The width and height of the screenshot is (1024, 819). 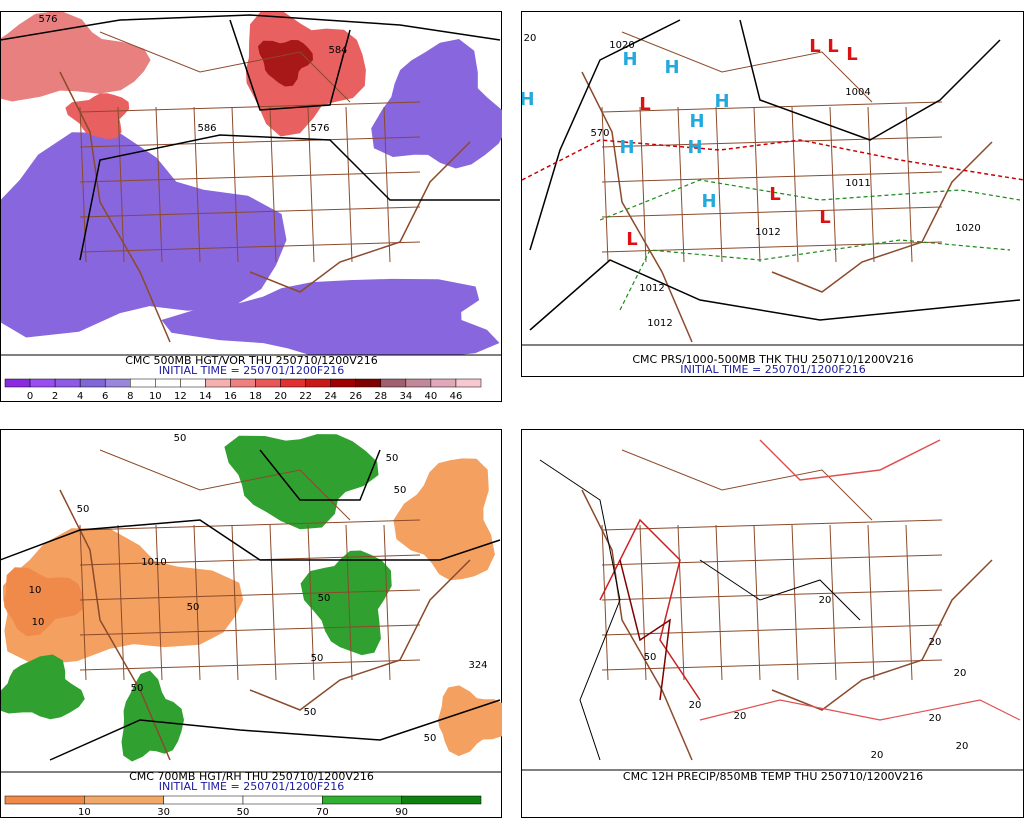 I want to click on caption: CMC 500MB HGT/VOR THU 250710/1200V216, so click(x=251, y=360).